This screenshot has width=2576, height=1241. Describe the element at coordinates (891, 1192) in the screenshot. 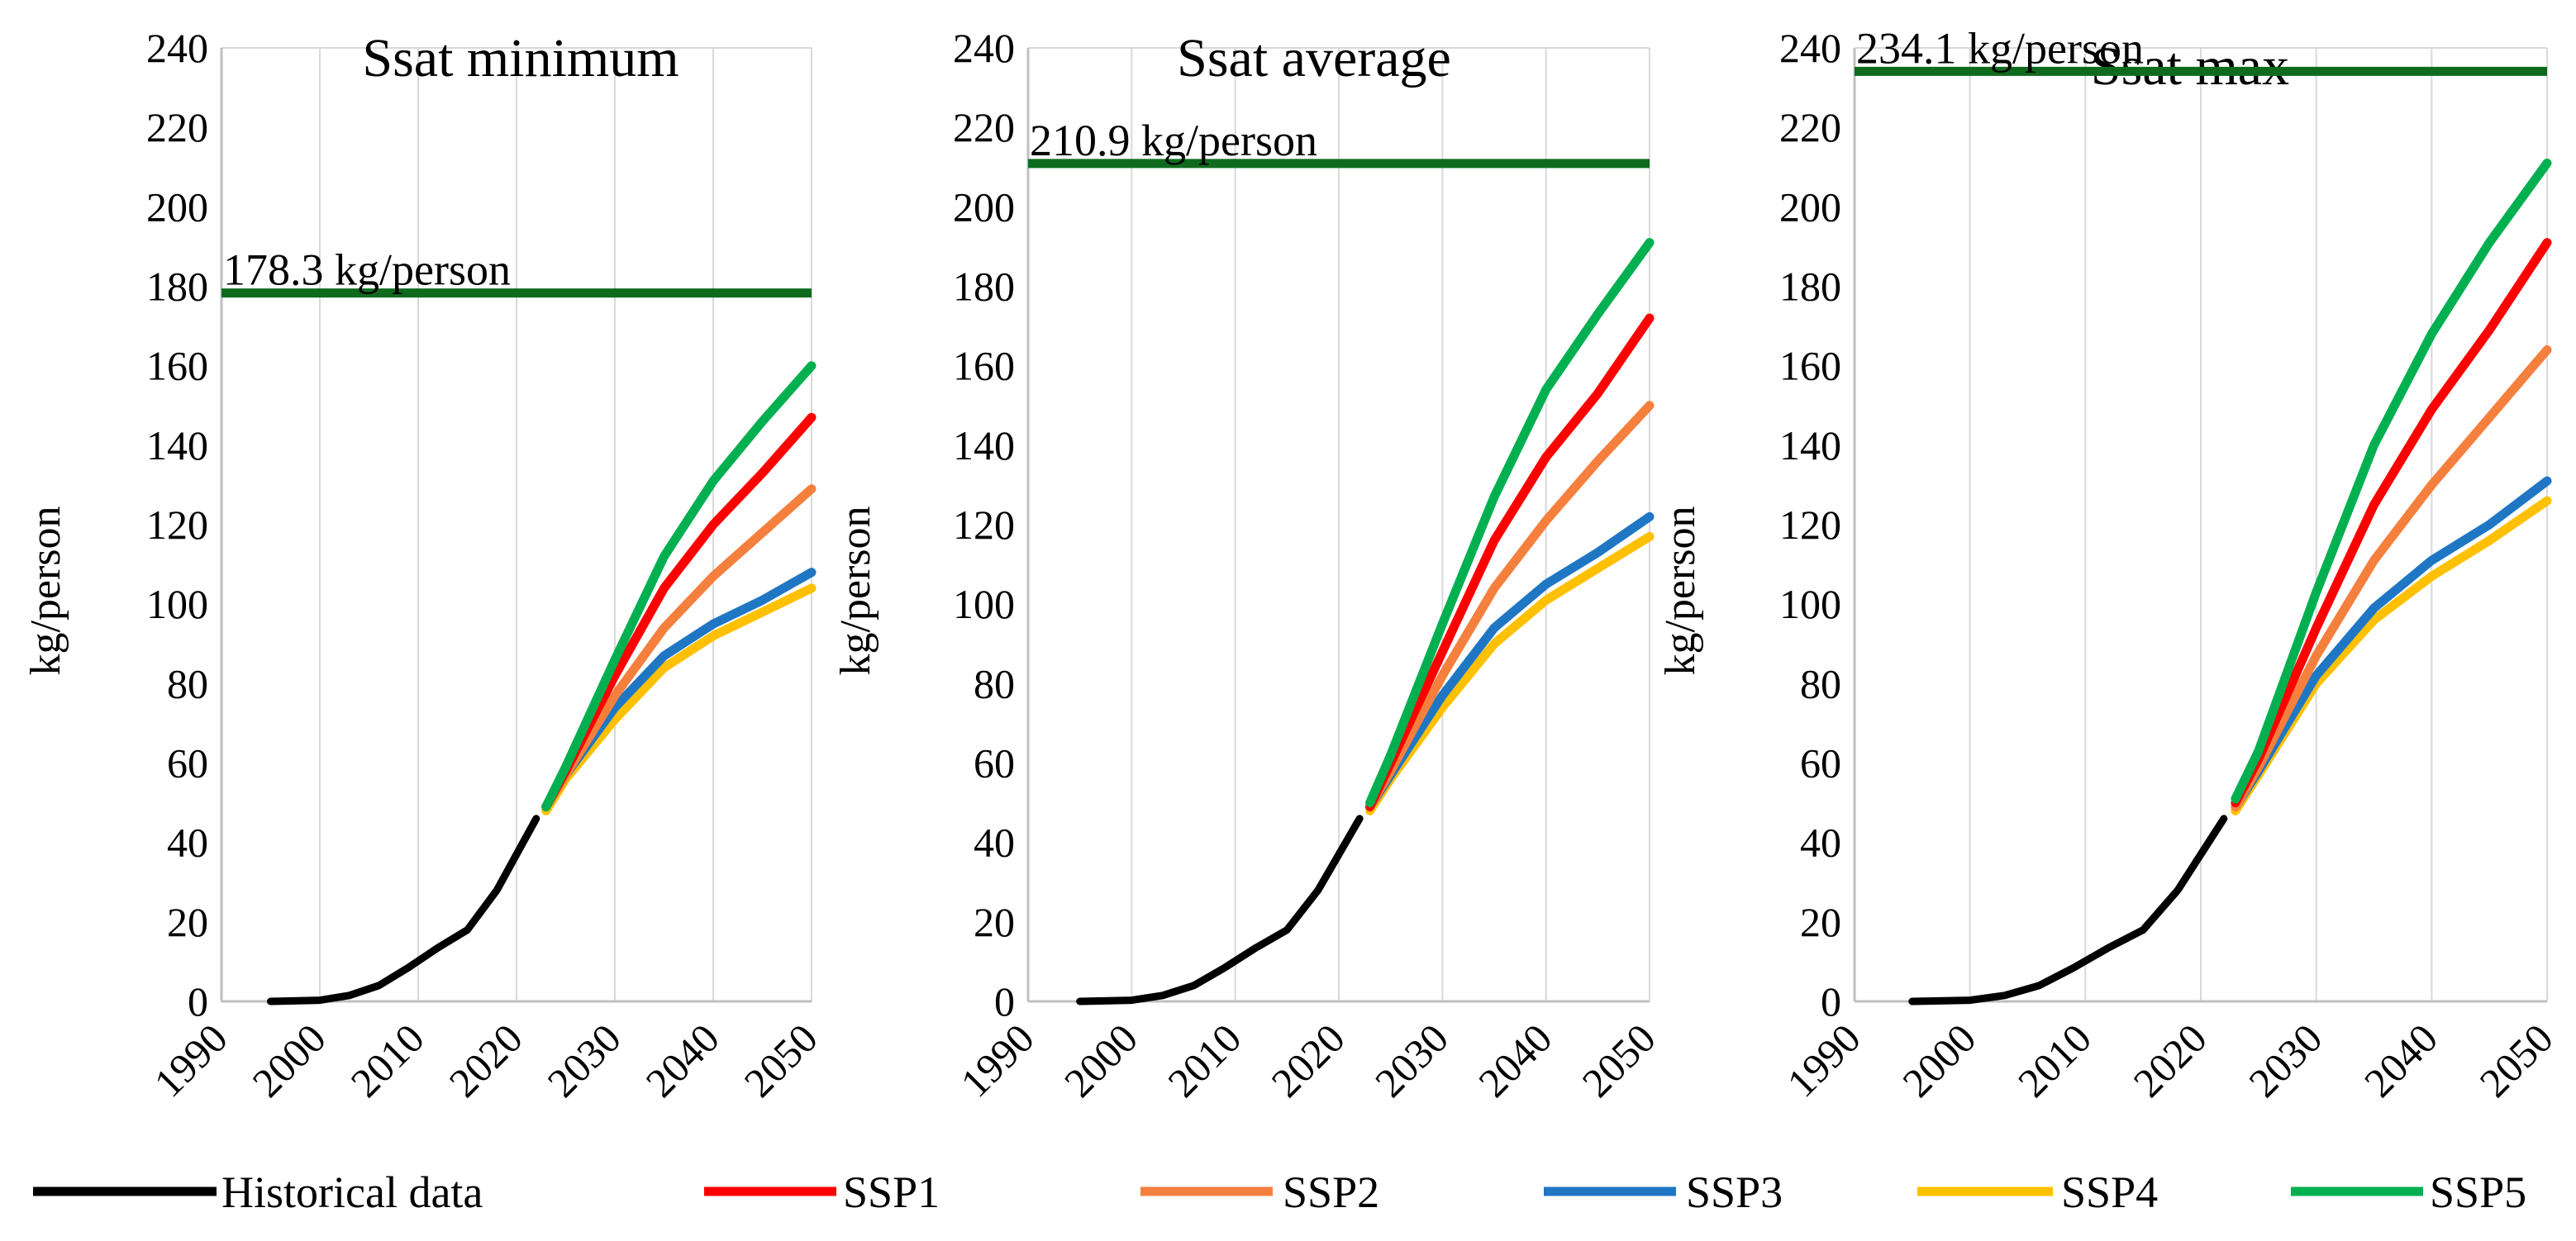

I see `legend-label-ssp1: SSP1` at that location.